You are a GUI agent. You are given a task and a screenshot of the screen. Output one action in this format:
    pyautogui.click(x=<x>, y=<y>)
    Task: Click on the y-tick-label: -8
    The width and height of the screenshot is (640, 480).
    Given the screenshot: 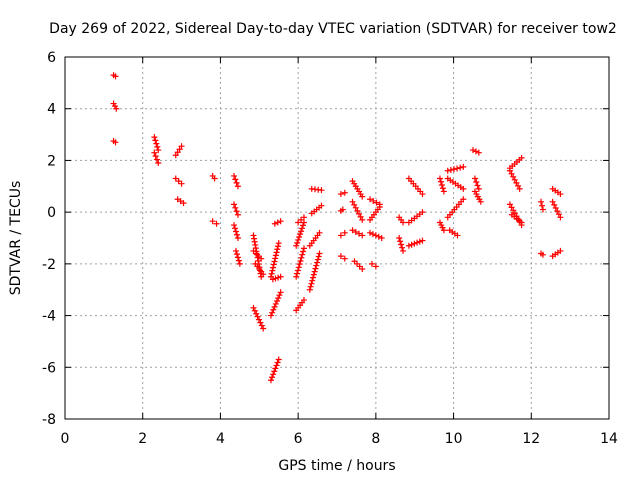 What is the action you would take?
    pyautogui.click(x=49, y=420)
    